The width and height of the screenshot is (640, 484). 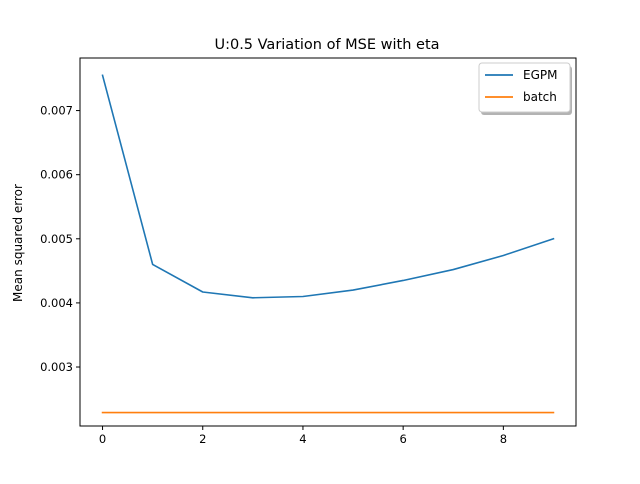 What do you see at coordinates (56, 111) in the screenshot?
I see `y-tick-label: 0.007` at bounding box center [56, 111].